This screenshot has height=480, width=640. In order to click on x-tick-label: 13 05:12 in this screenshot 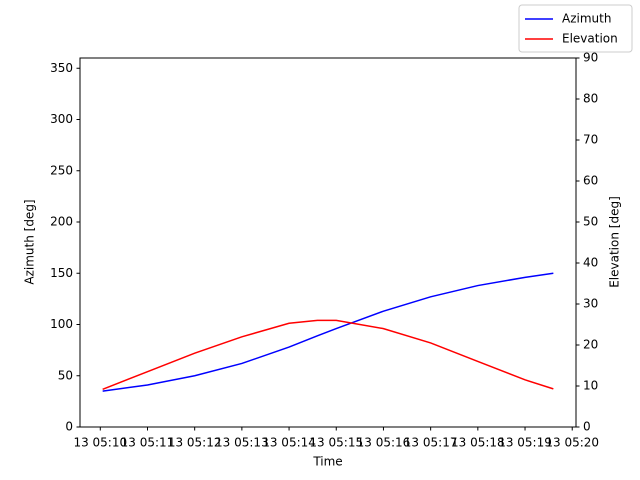, I will do `click(195, 443)`.